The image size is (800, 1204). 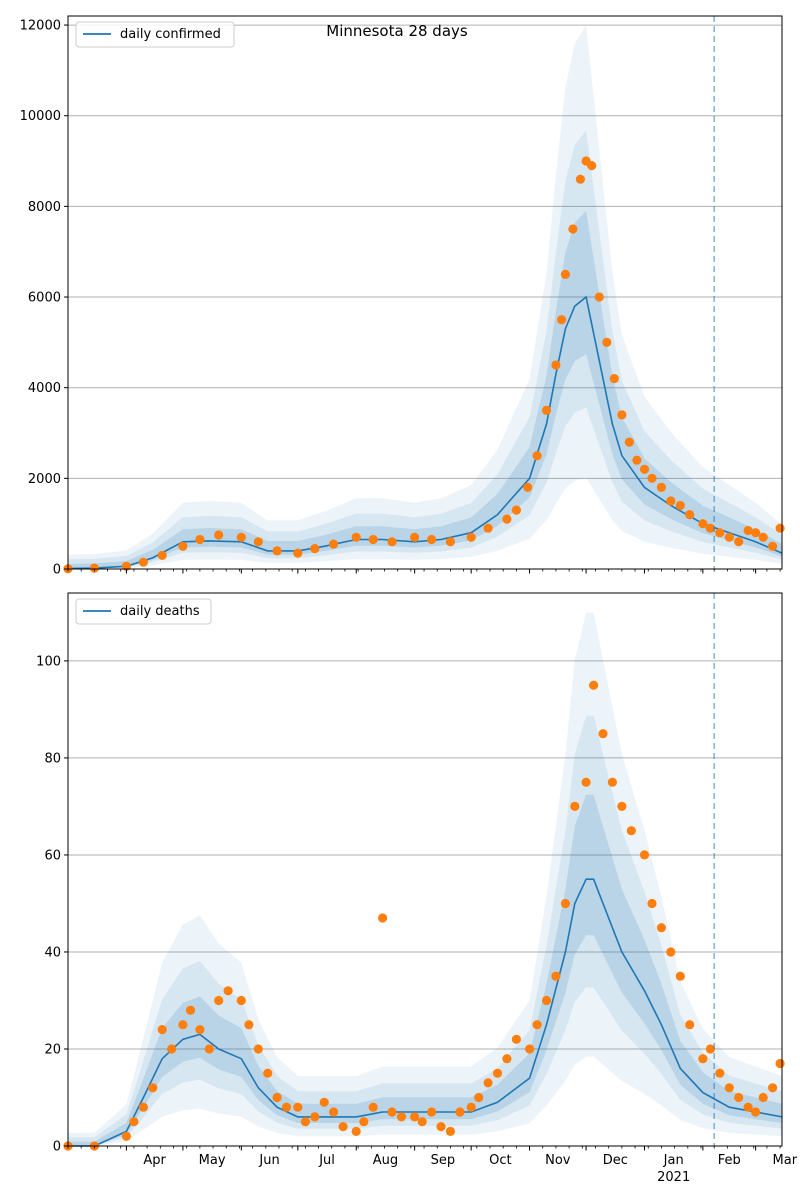 What do you see at coordinates (785, 1160) in the screenshot?
I see `deaths-x-tick-label: Mar` at bounding box center [785, 1160].